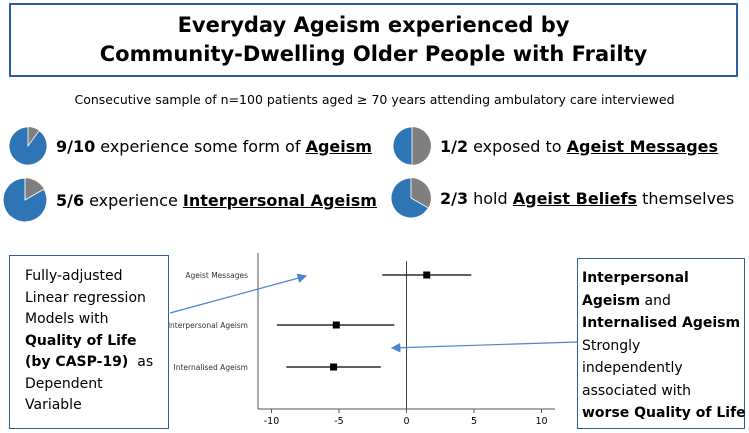 The height and width of the screenshot is (433, 749). Describe the element at coordinates (64, 383) in the screenshot. I see `text-line: Dependent` at that location.